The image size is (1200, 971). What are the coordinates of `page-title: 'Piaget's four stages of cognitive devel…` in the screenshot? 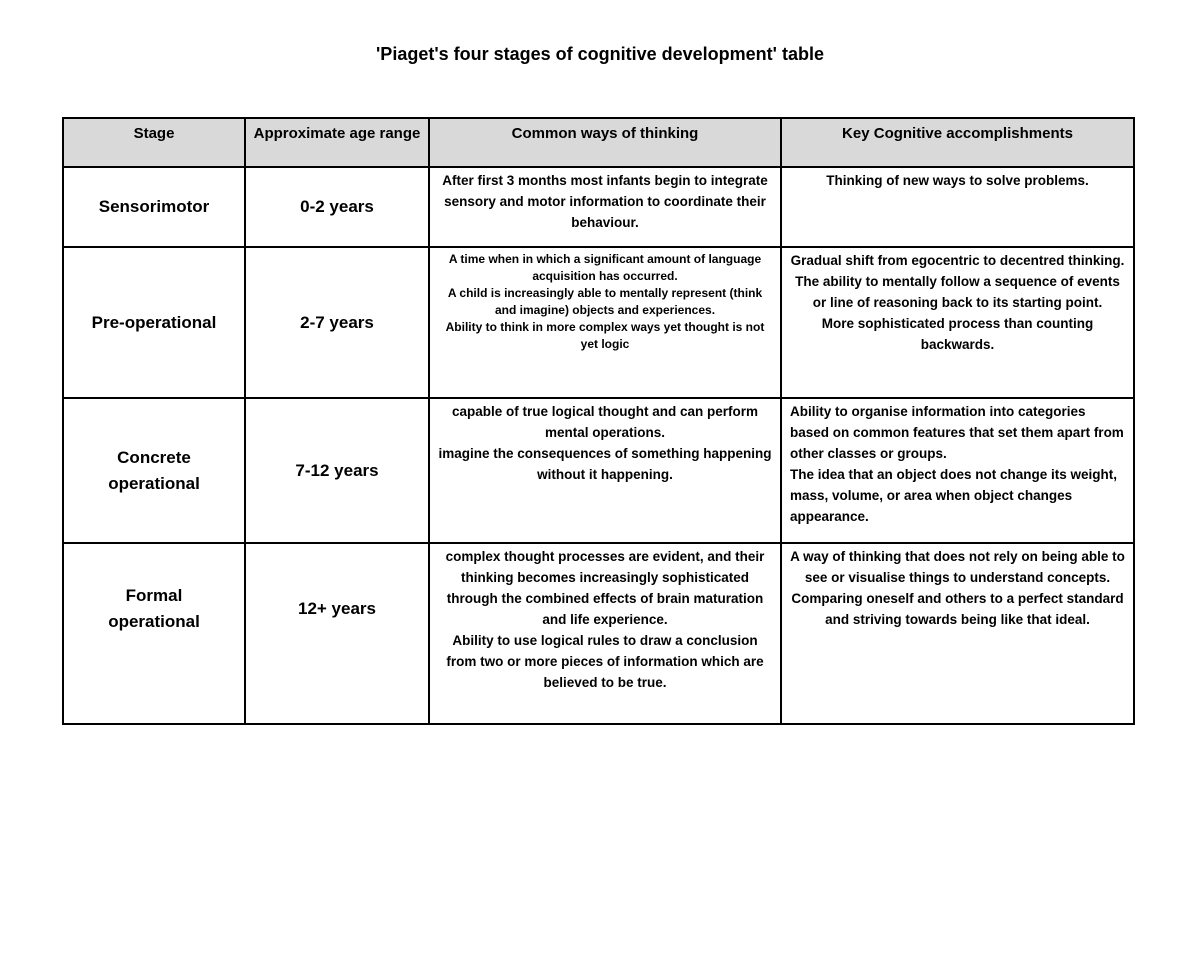 It's located at (600, 54).